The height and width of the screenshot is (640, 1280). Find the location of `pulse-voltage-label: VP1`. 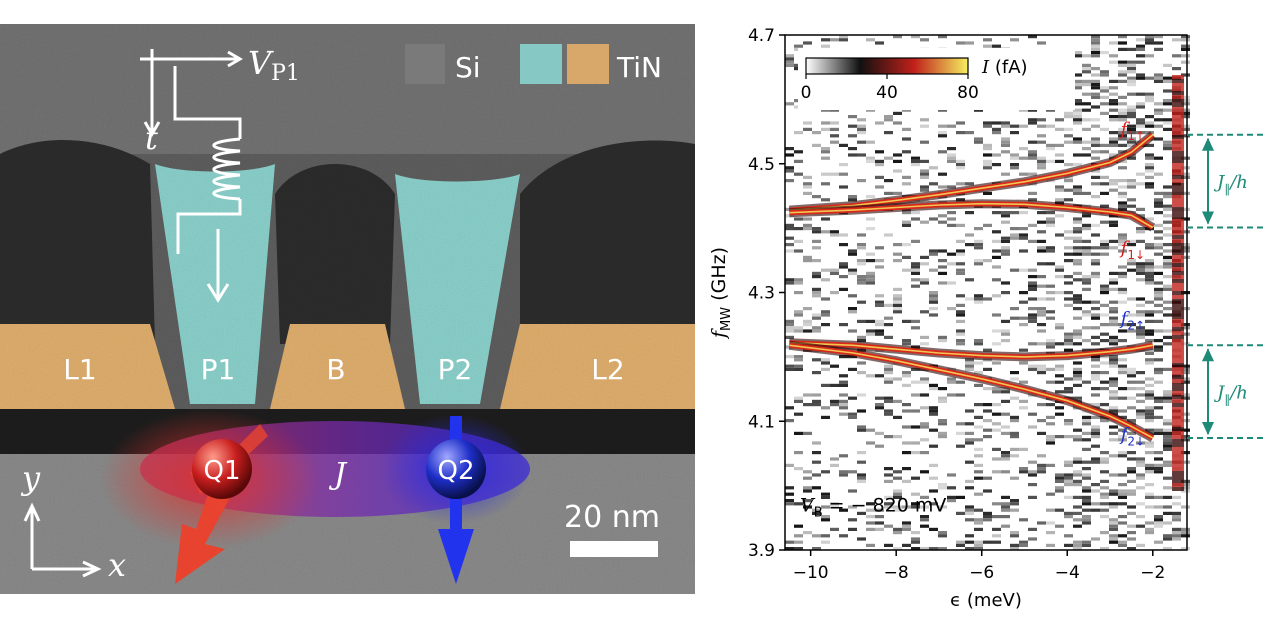

pulse-voltage-label: VP1 is located at coordinates (274, 65).